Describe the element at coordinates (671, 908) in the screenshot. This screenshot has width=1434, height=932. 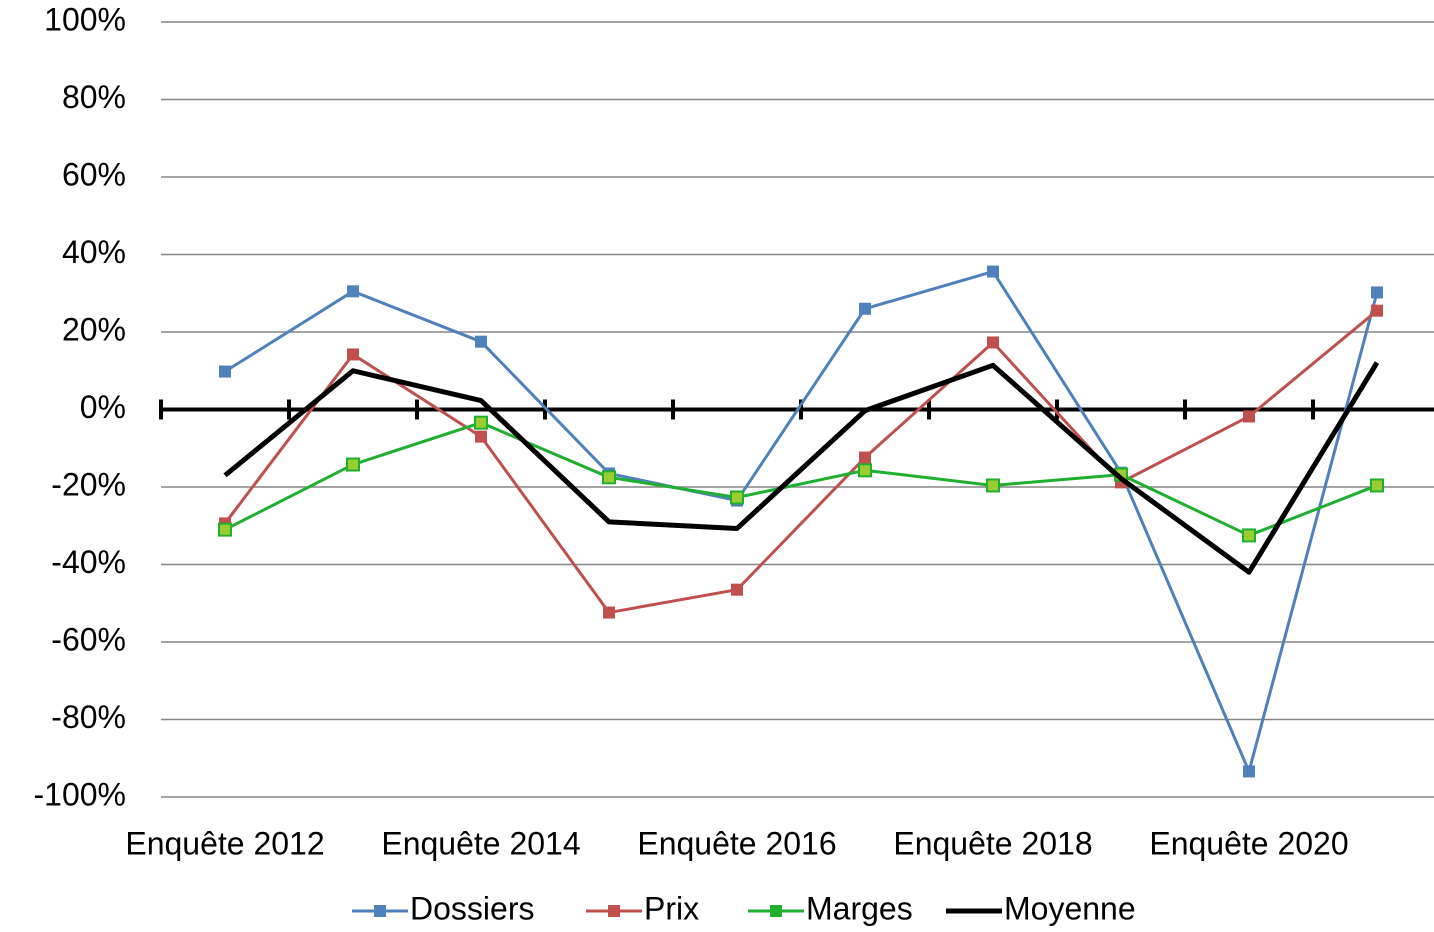
I see `legend-label: Prix` at that location.